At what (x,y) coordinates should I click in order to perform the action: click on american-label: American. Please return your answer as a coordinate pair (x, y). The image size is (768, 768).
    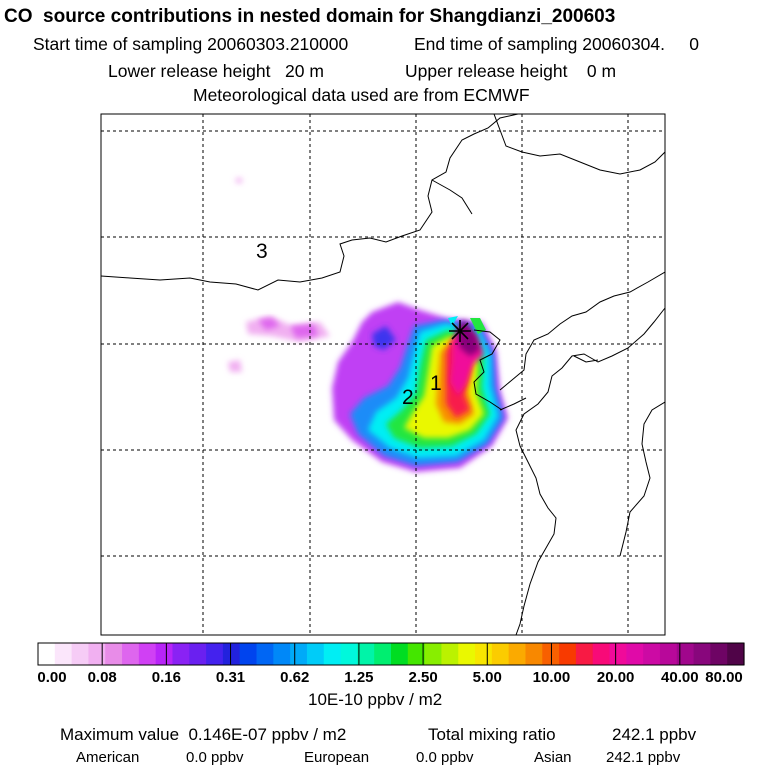
    Looking at the image, I should click on (108, 757).